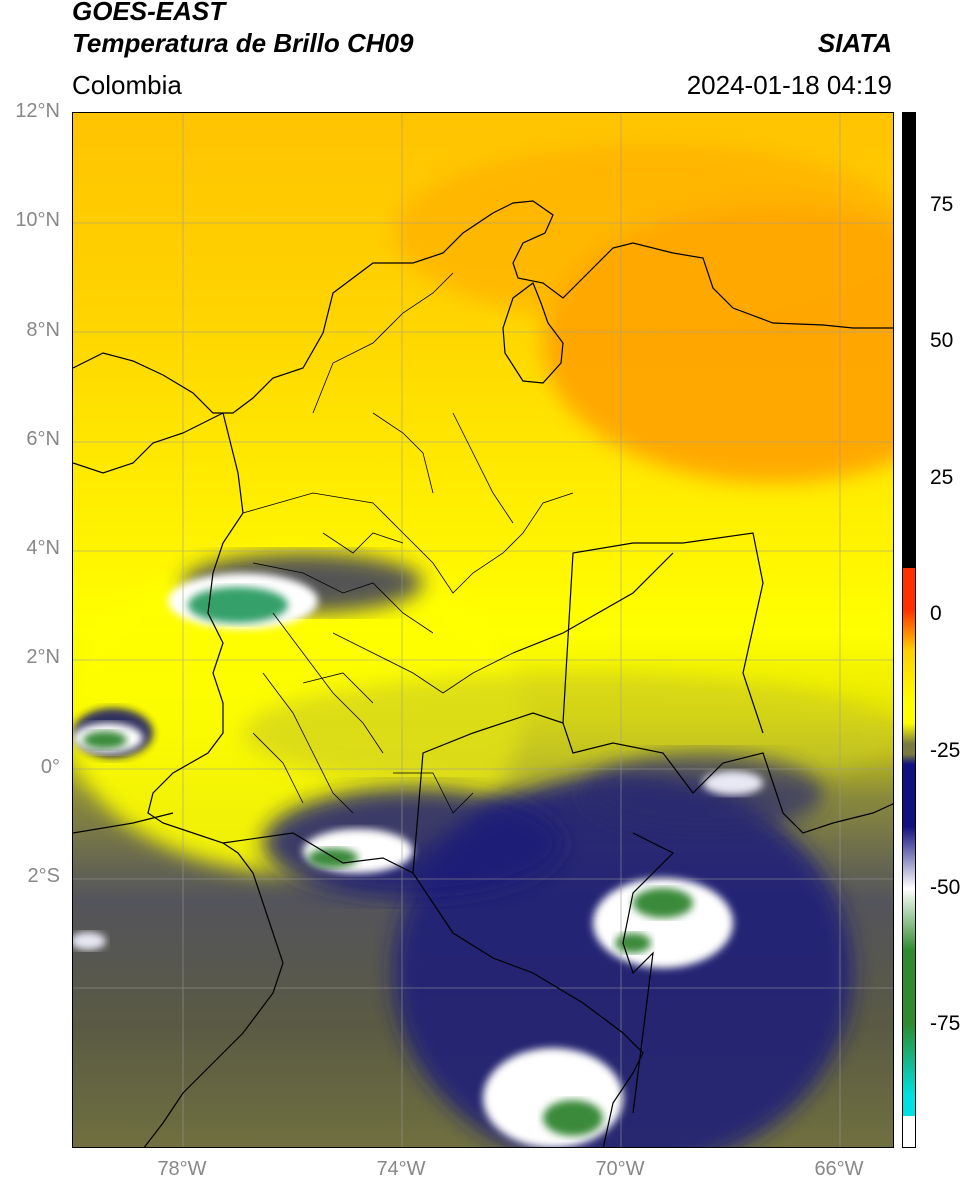  What do you see at coordinates (942, 340) in the screenshot?
I see `colorbar-tick: 50` at bounding box center [942, 340].